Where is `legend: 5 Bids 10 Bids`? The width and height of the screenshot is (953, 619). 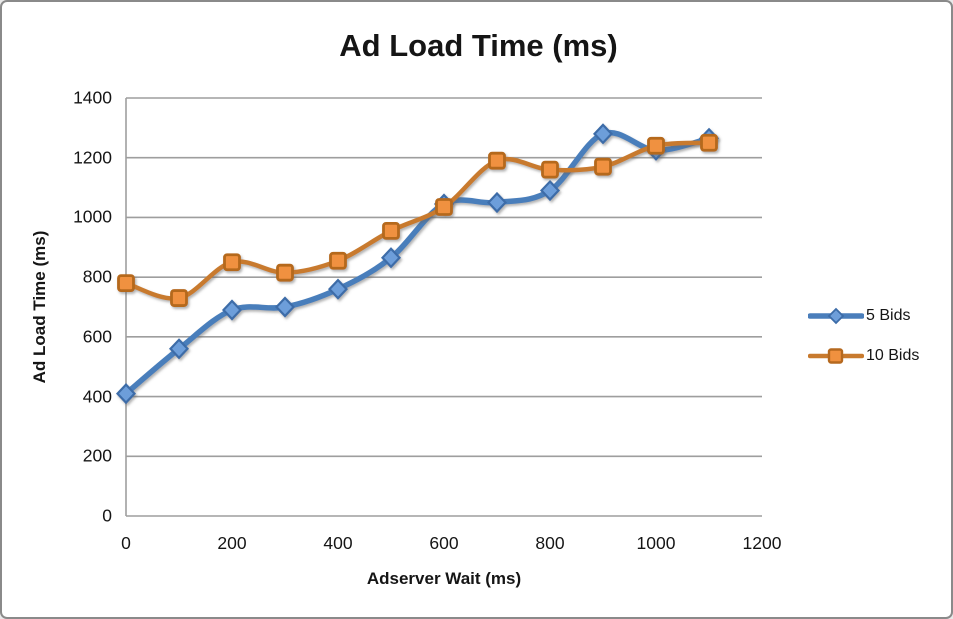 legend: 5 Bids 10 Bids is located at coordinates (863, 347).